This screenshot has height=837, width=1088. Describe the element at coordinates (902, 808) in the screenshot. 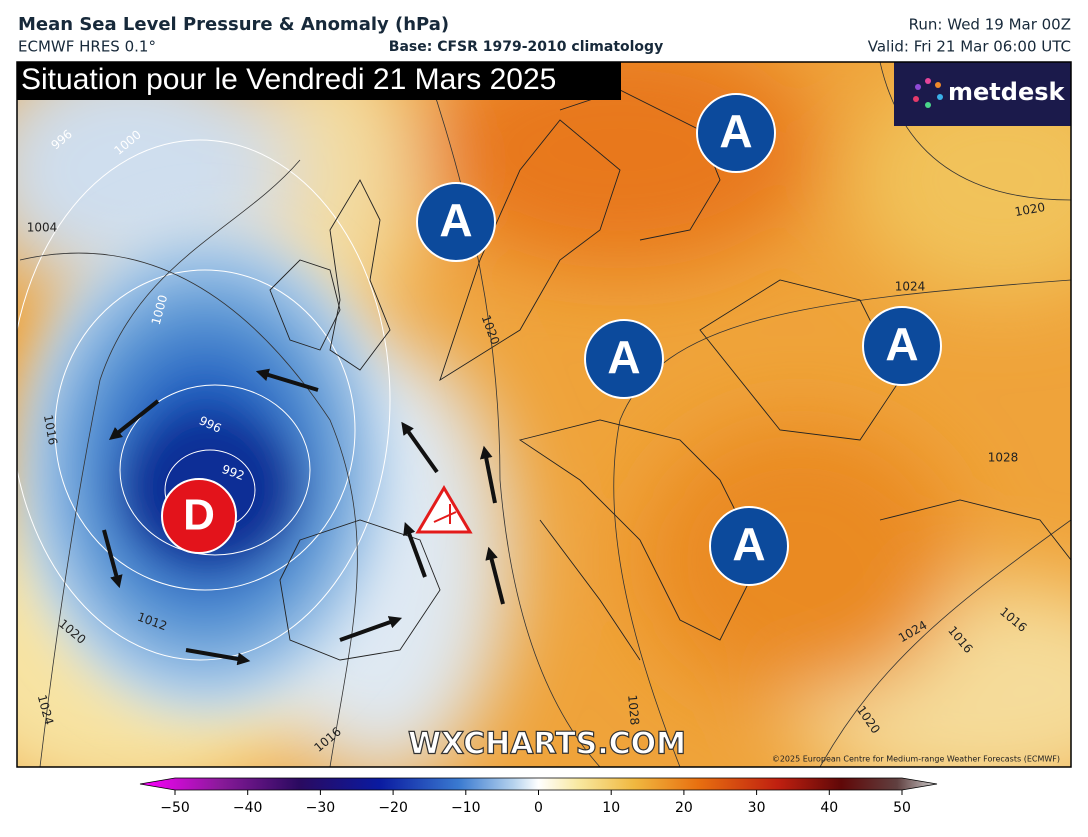

I see `colorbar-tick-label: 50` at that location.